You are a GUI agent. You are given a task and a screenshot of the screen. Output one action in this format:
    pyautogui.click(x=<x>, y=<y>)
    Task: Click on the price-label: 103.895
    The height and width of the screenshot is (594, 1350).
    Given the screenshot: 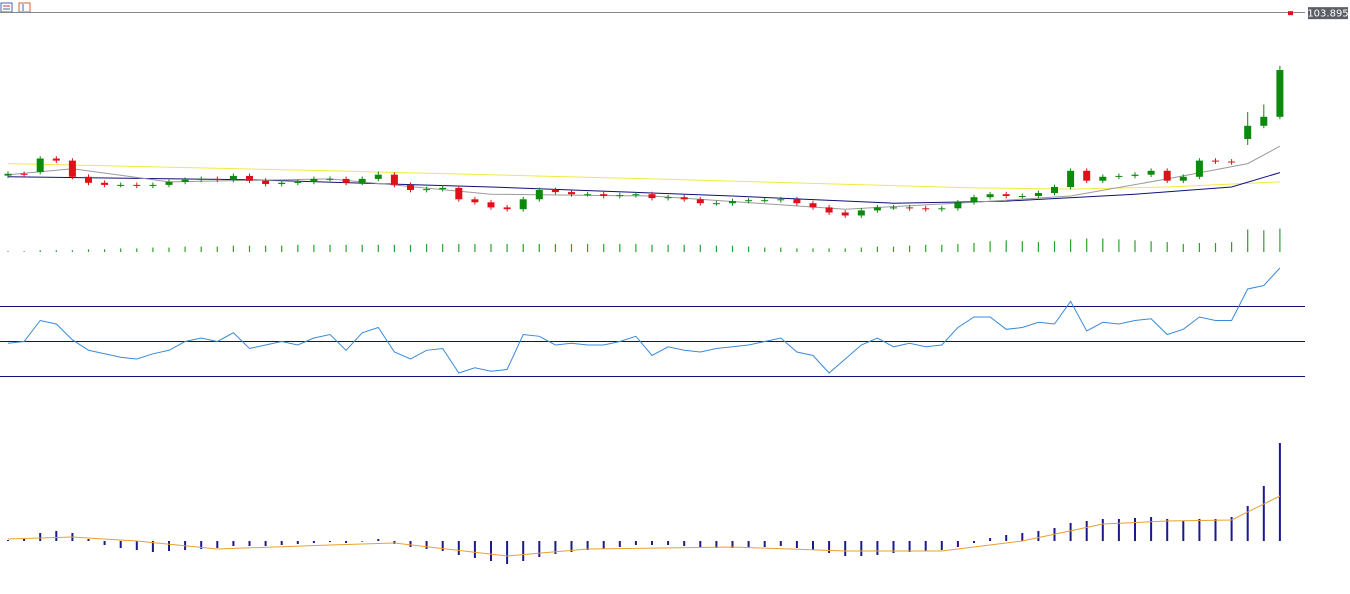 What is the action you would take?
    pyautogui.click(x=1327, y=14)
    